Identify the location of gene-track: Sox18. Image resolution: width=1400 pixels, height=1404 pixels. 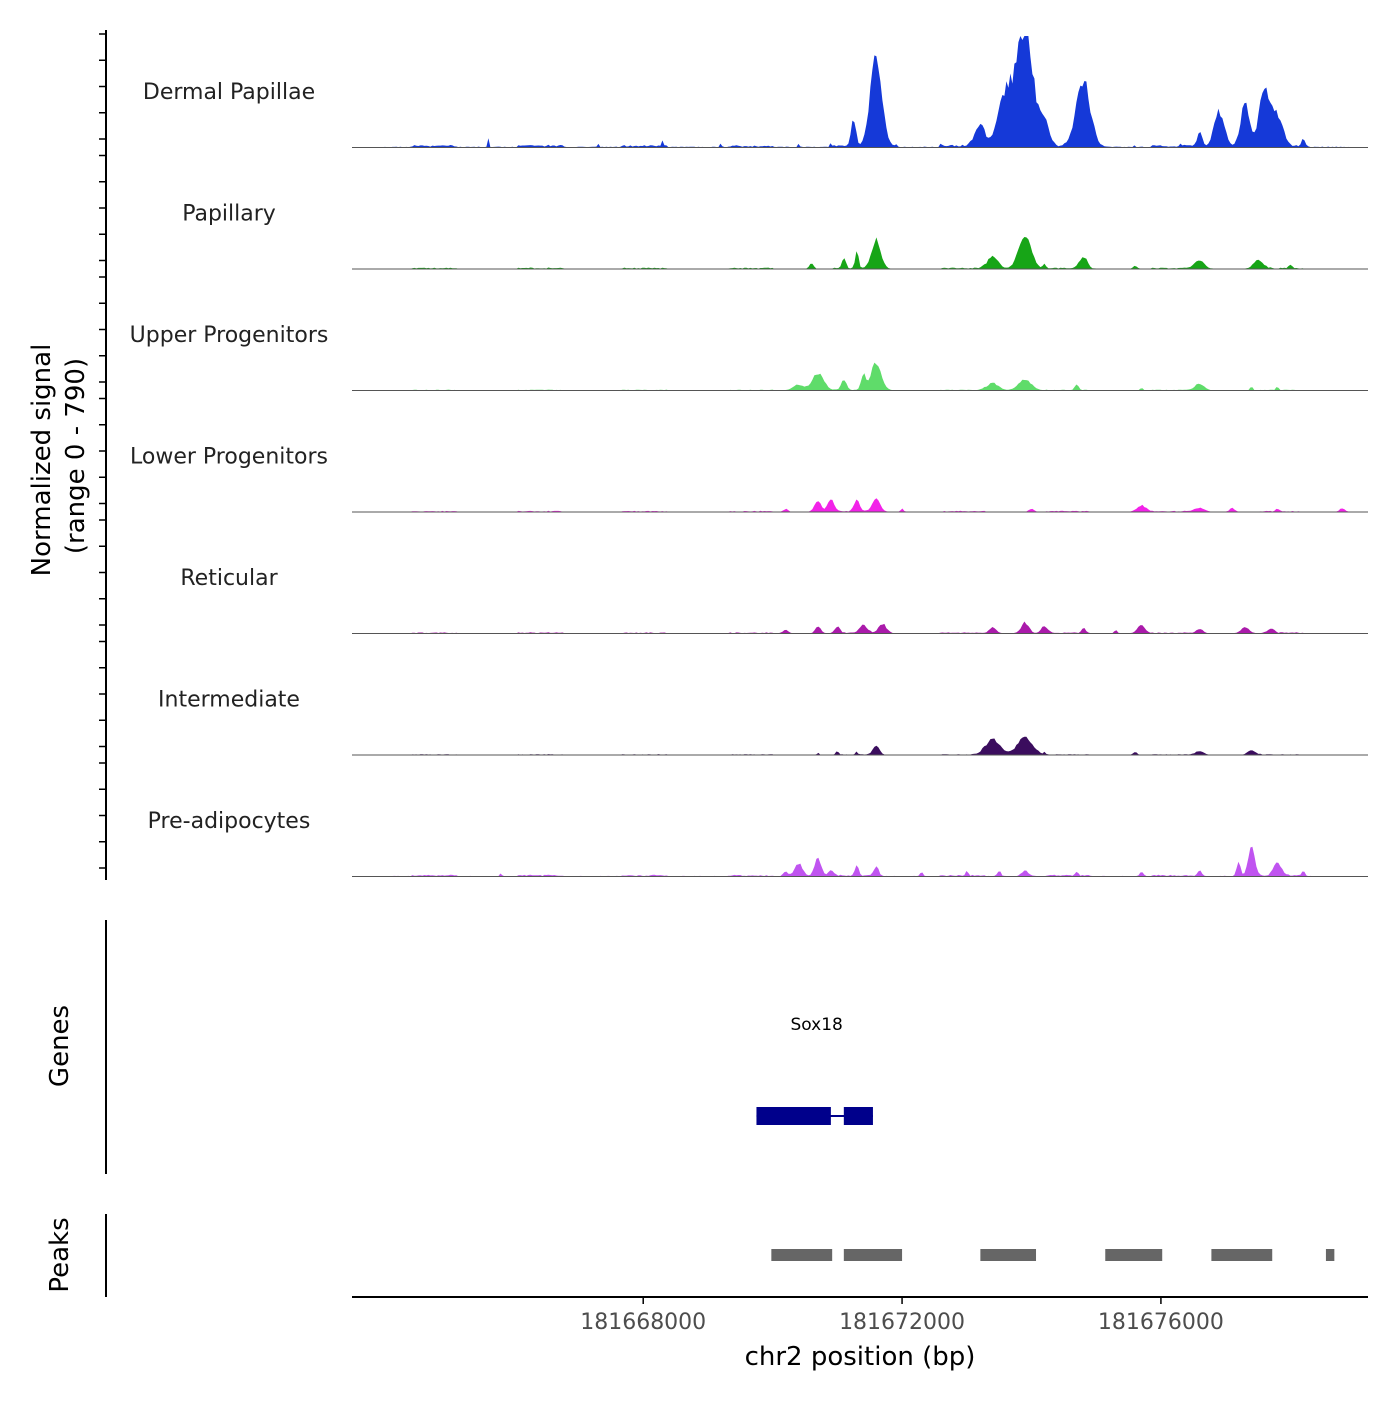
(489, 1047).